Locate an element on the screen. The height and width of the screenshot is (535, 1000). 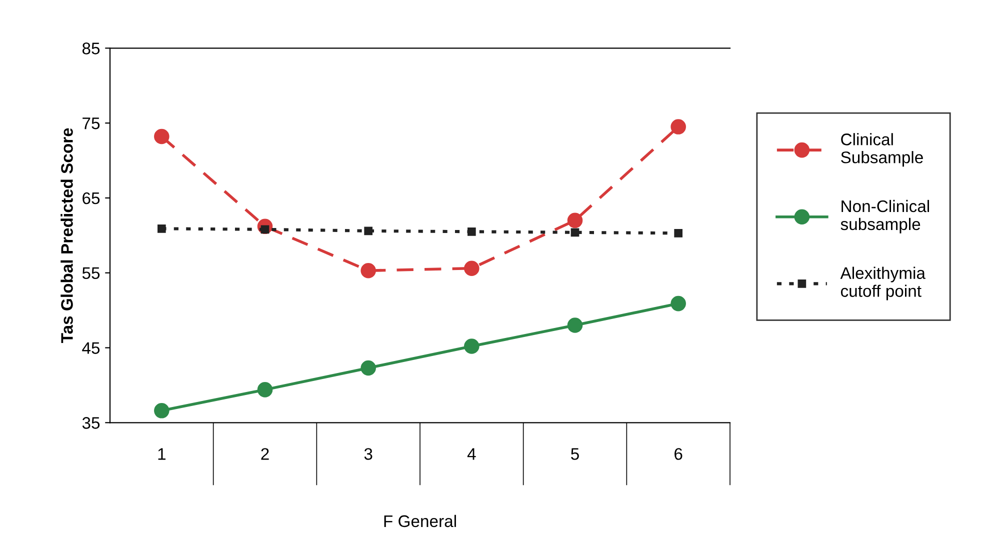
y-tick-label: 35 is located at coordinates (91, 423).